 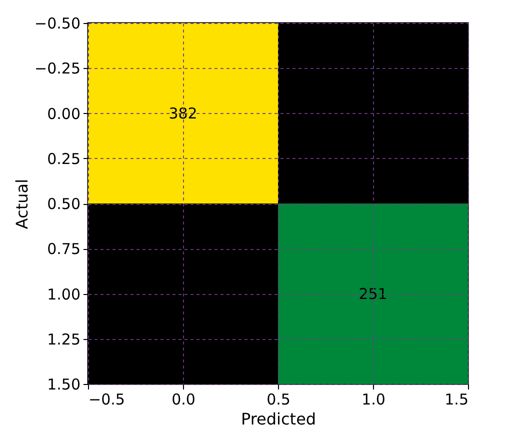 What do you see at coordinates (63, 385) in the screenshot?
I see `y-tick-label: 1.50` at bounding box center [63, 385].